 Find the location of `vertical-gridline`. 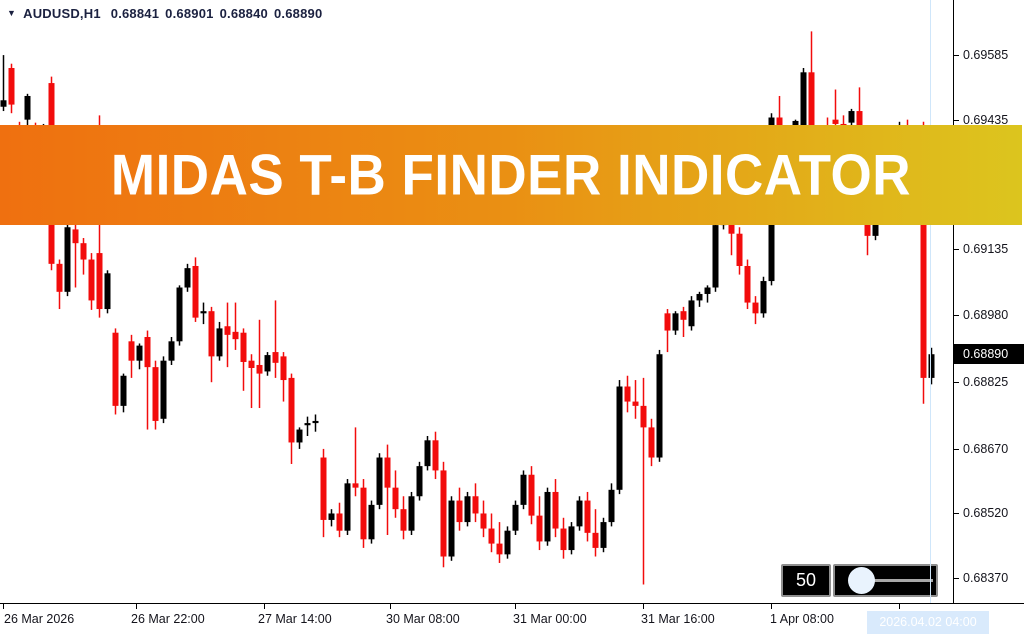

vertical-gridline is located at coordinates (930, 301).